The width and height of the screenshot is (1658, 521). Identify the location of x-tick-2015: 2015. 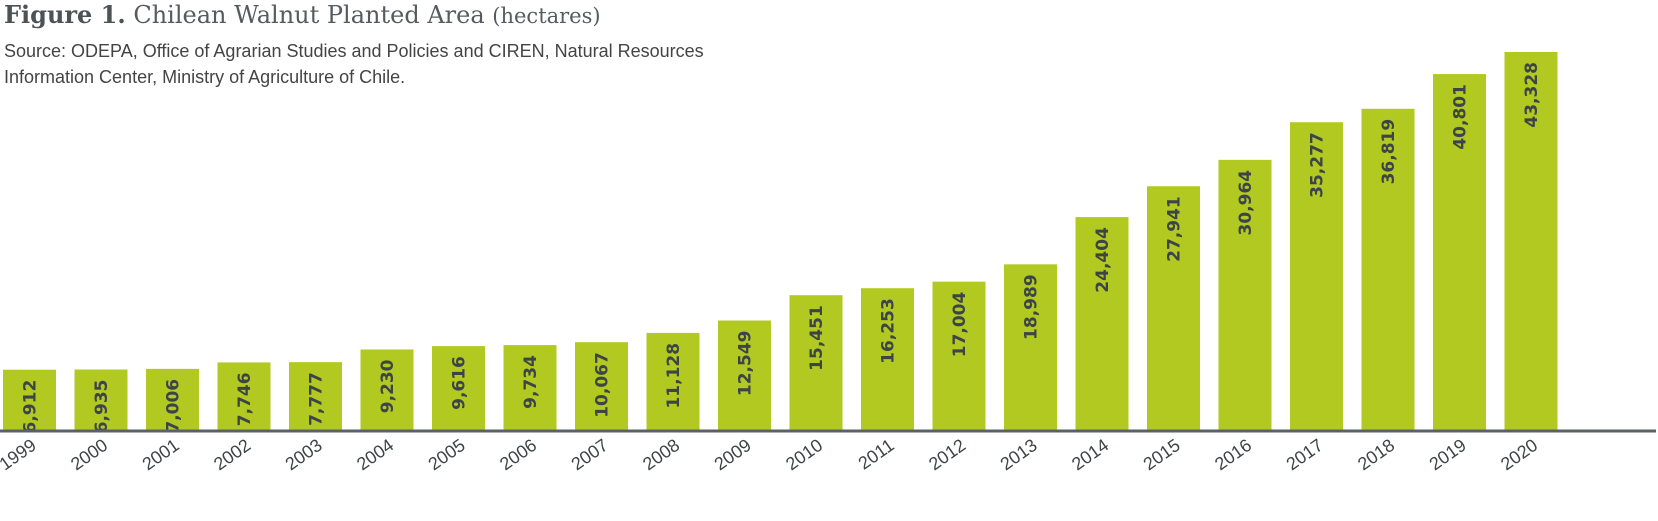
(1162, 454).